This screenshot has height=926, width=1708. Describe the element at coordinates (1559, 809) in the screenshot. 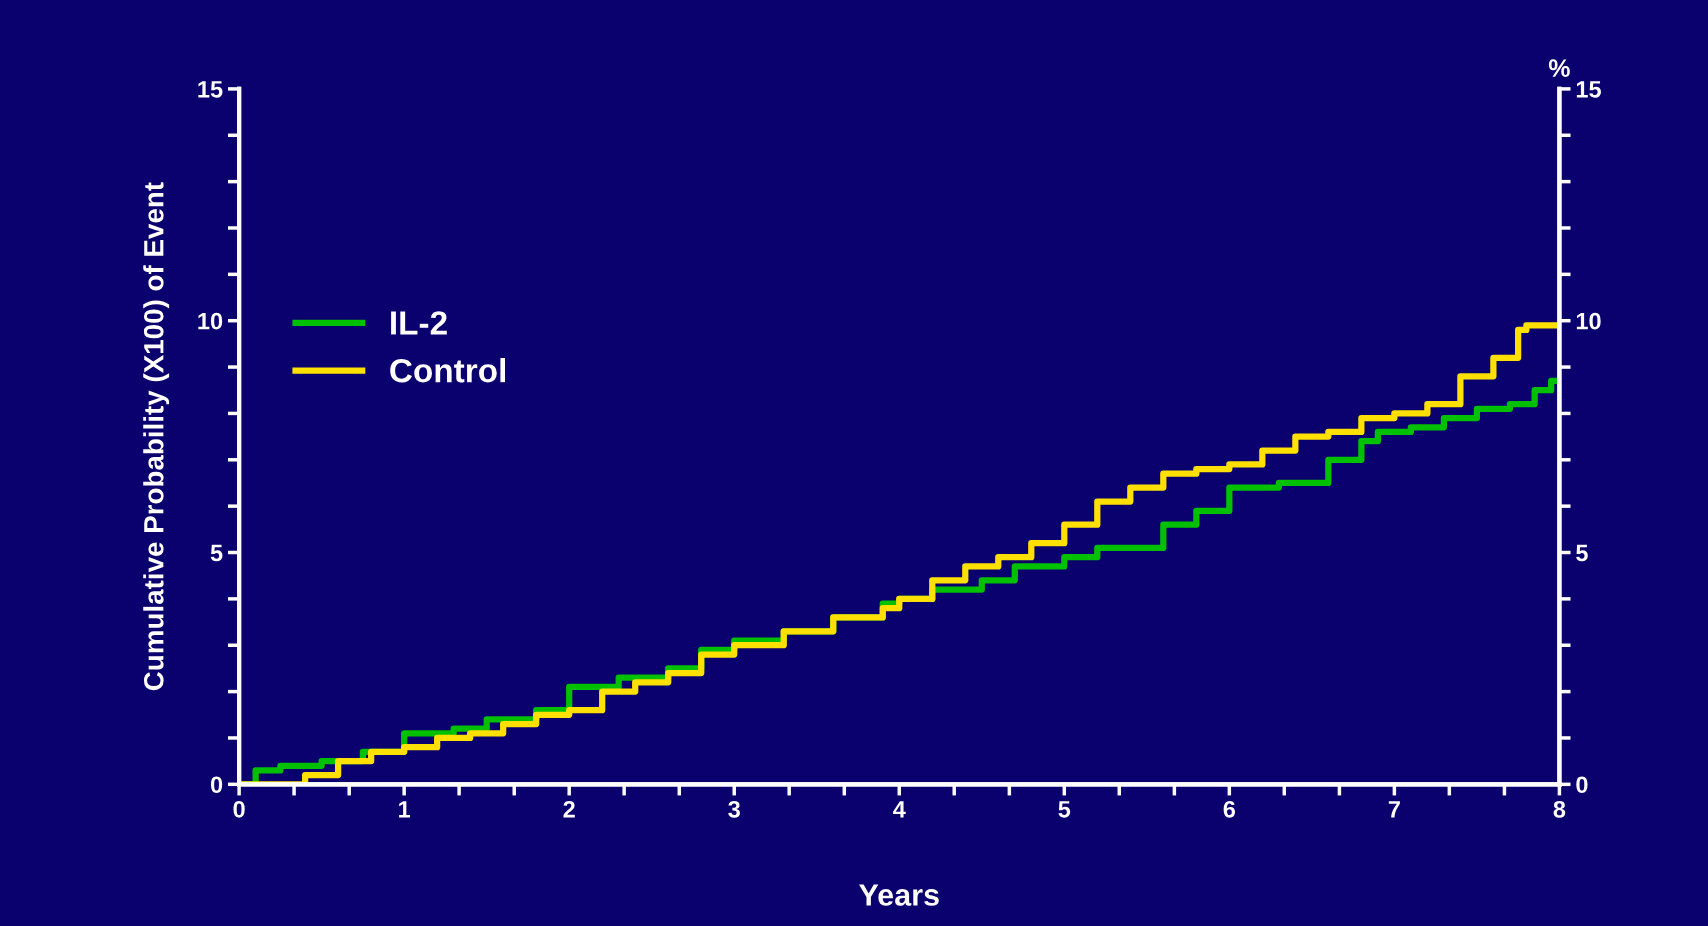

I see `x-tick-label: 8` at that location.